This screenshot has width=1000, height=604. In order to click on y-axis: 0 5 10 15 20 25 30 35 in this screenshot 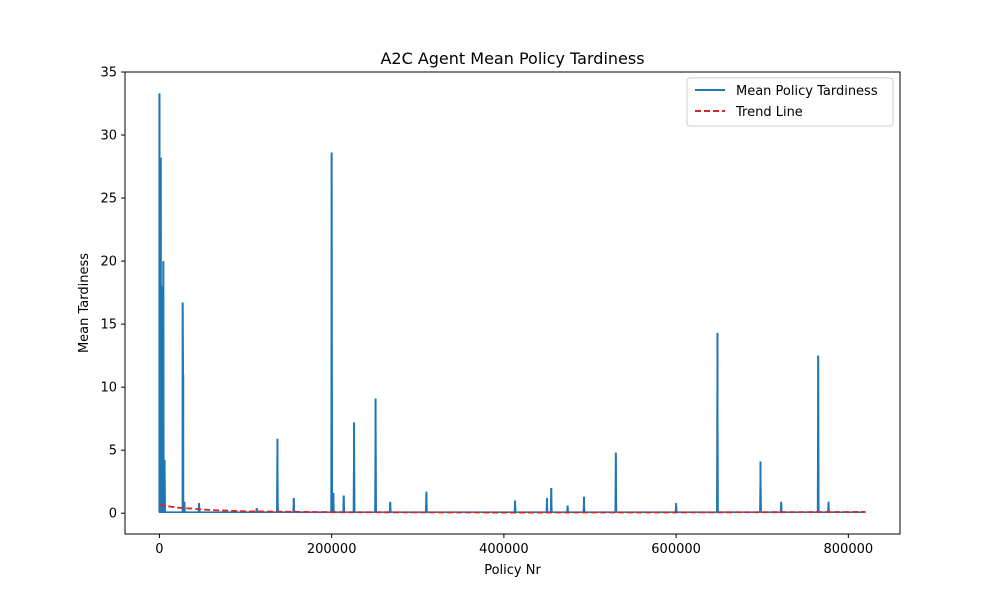, I will do `click(112, 294)`.